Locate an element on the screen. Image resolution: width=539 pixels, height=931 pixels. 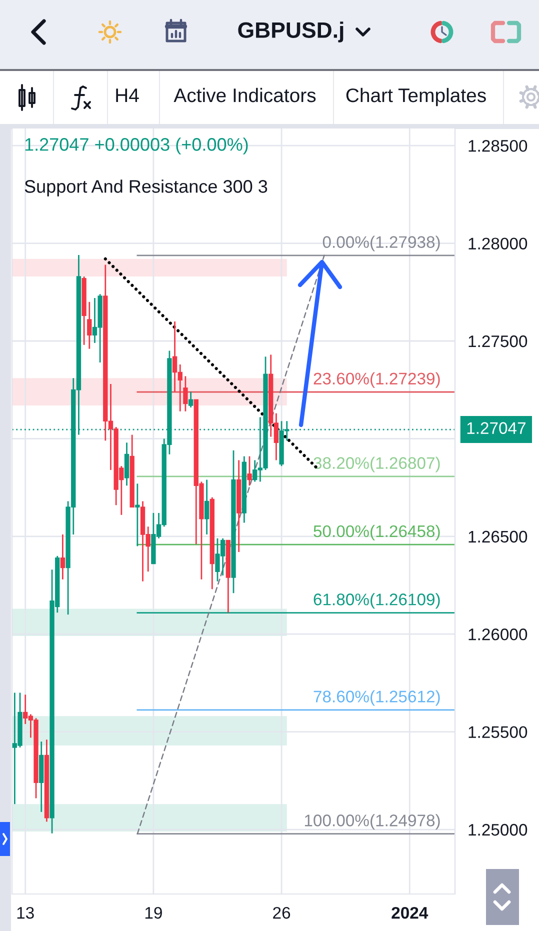
chart-title: GBPUSD.j is located at coordinates (291, 32).